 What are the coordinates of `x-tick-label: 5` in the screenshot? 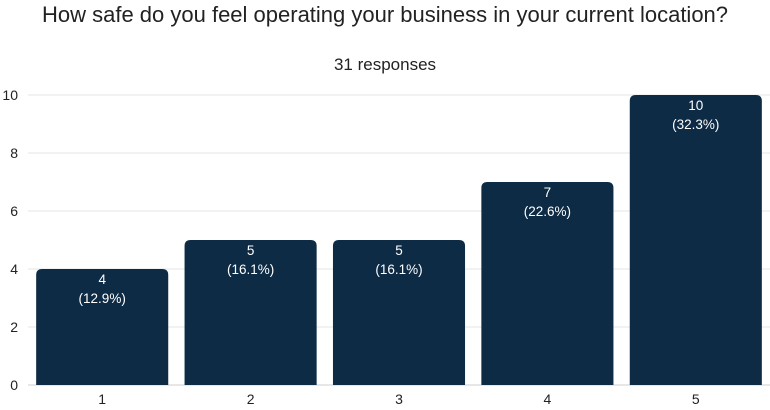 It's located at (696, 399).